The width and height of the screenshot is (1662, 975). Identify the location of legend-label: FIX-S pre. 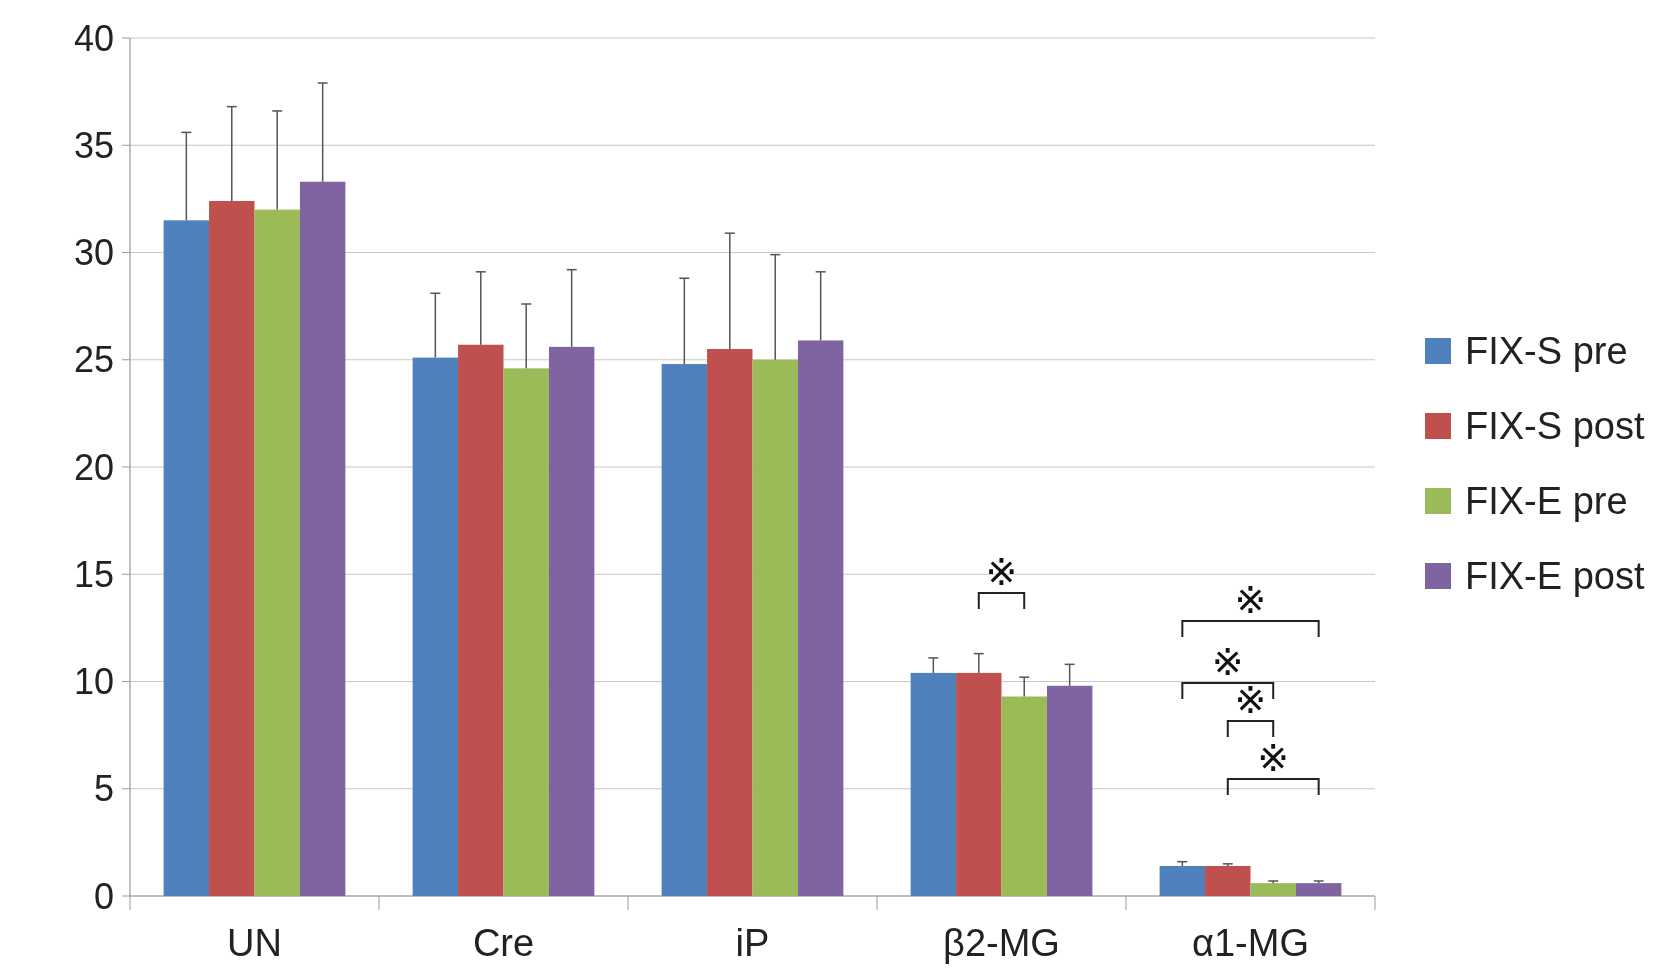
(1546, 351).